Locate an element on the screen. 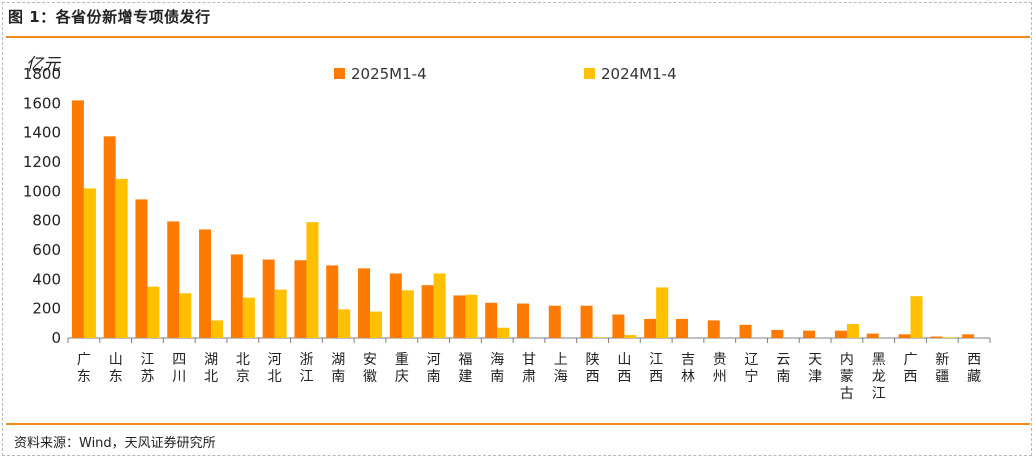 The image size is (1036, 460). x-tick-label: 西藏 is located at coordinates (974, 368).